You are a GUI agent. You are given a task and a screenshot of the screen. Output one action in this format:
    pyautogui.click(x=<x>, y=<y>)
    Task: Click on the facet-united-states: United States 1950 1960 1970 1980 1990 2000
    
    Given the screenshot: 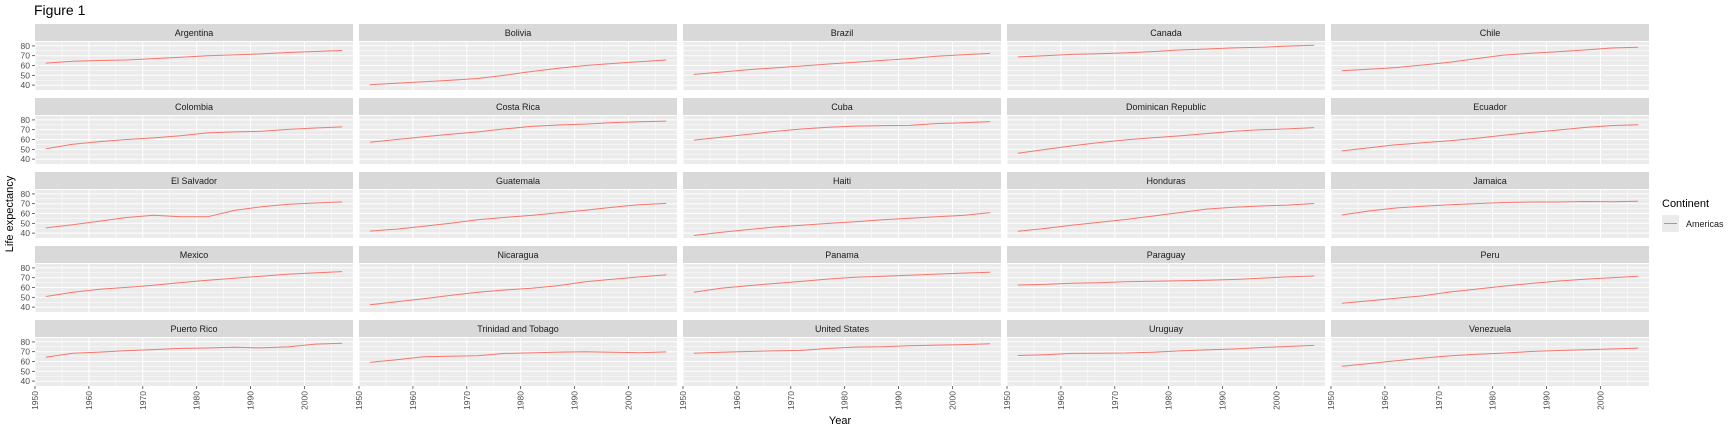 What is the action you would take?
    pyautogui.click(x=839, y=365)
    